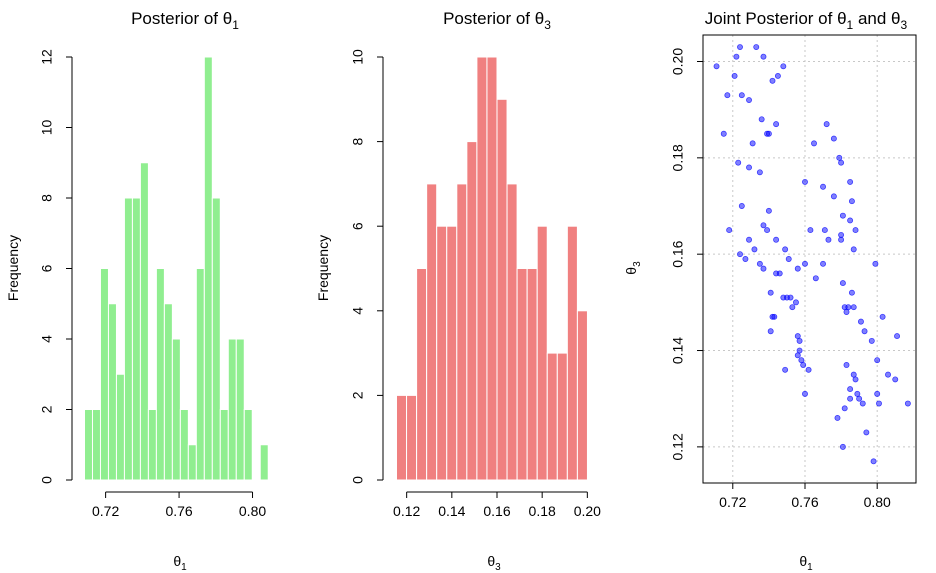 This screenshot has width=936, height=573. I want to click on theta1-y-tick-label: 10, so click(47, 128).